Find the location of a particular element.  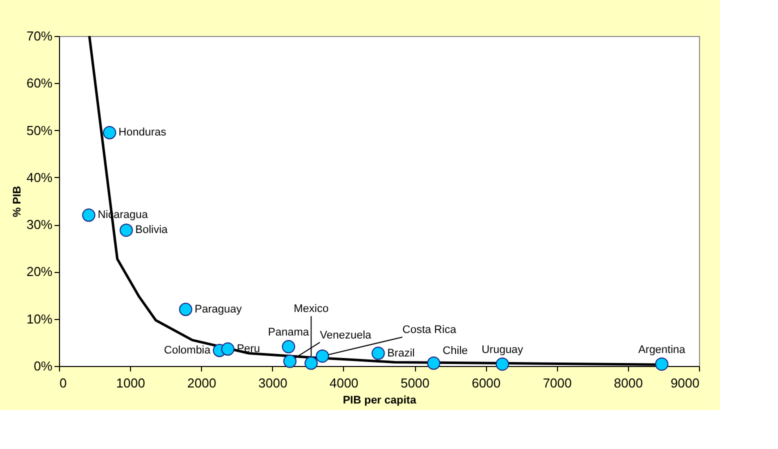

y-tick-label: 20% is located at coordinates (39, 272).